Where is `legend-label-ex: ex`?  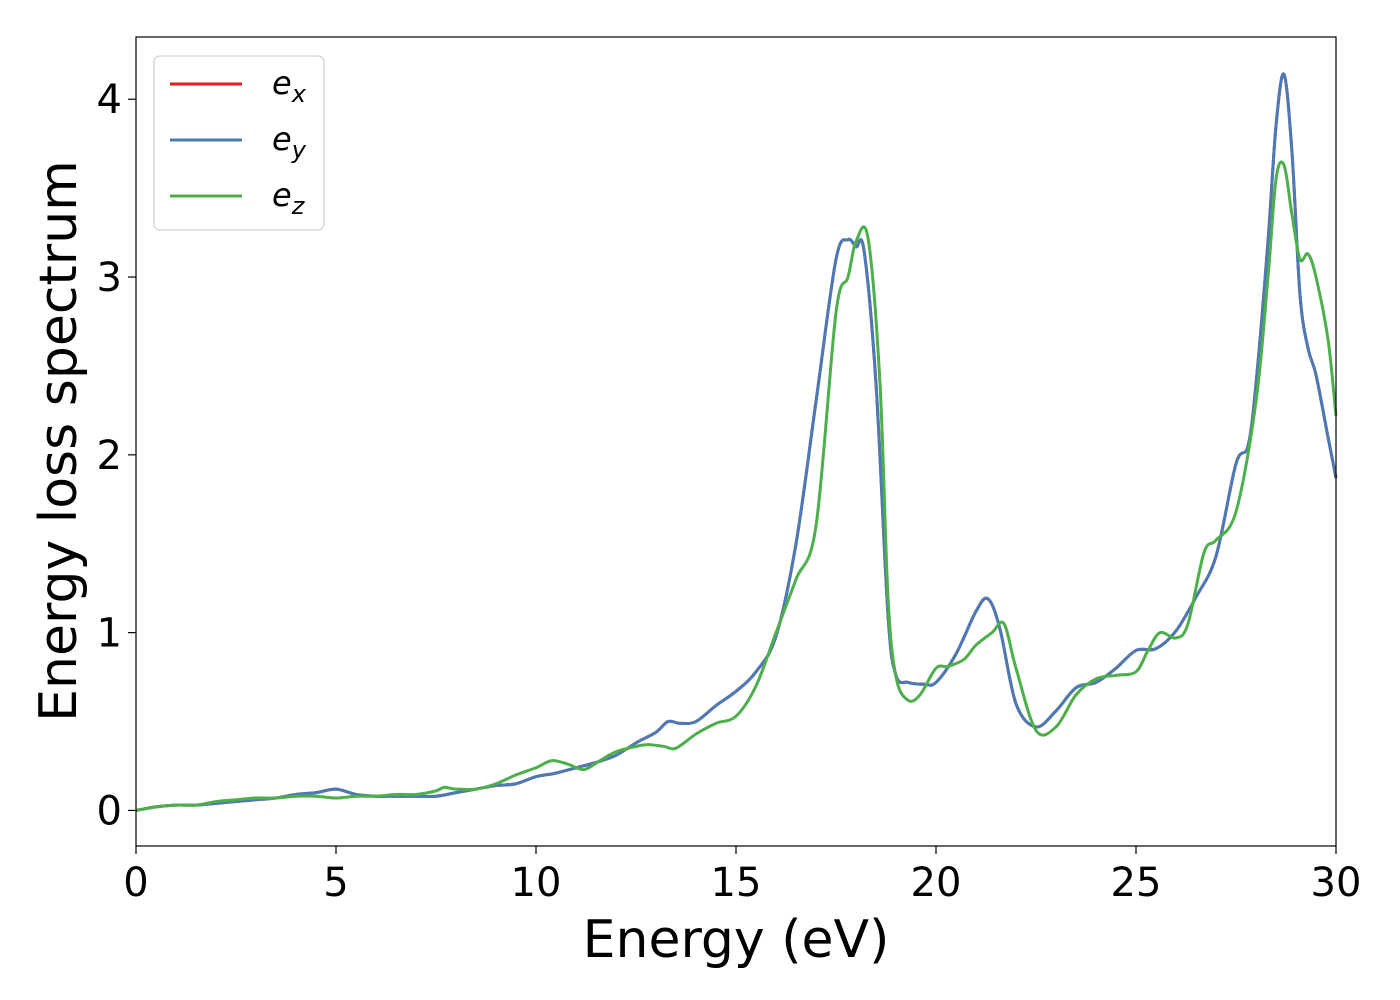 legend-label-ex: ex is located at coordinates (289, 86).